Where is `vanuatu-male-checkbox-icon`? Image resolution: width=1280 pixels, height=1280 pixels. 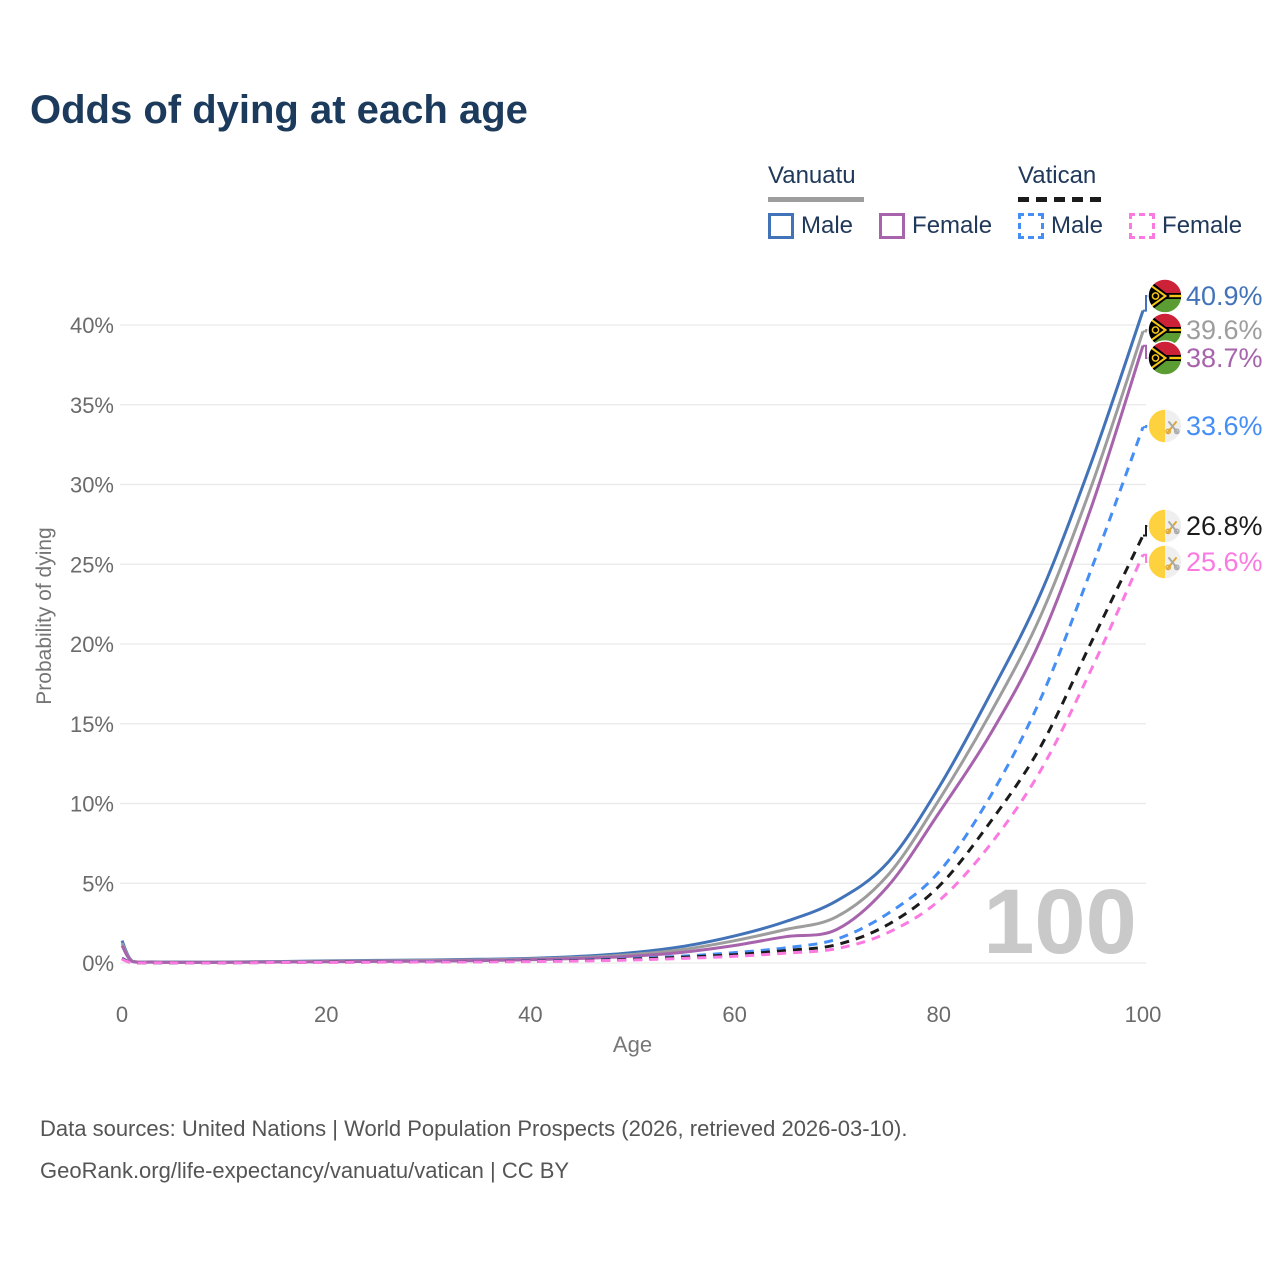
vanuatu-male-checkbox-icon is located at coordinates (781, 226).